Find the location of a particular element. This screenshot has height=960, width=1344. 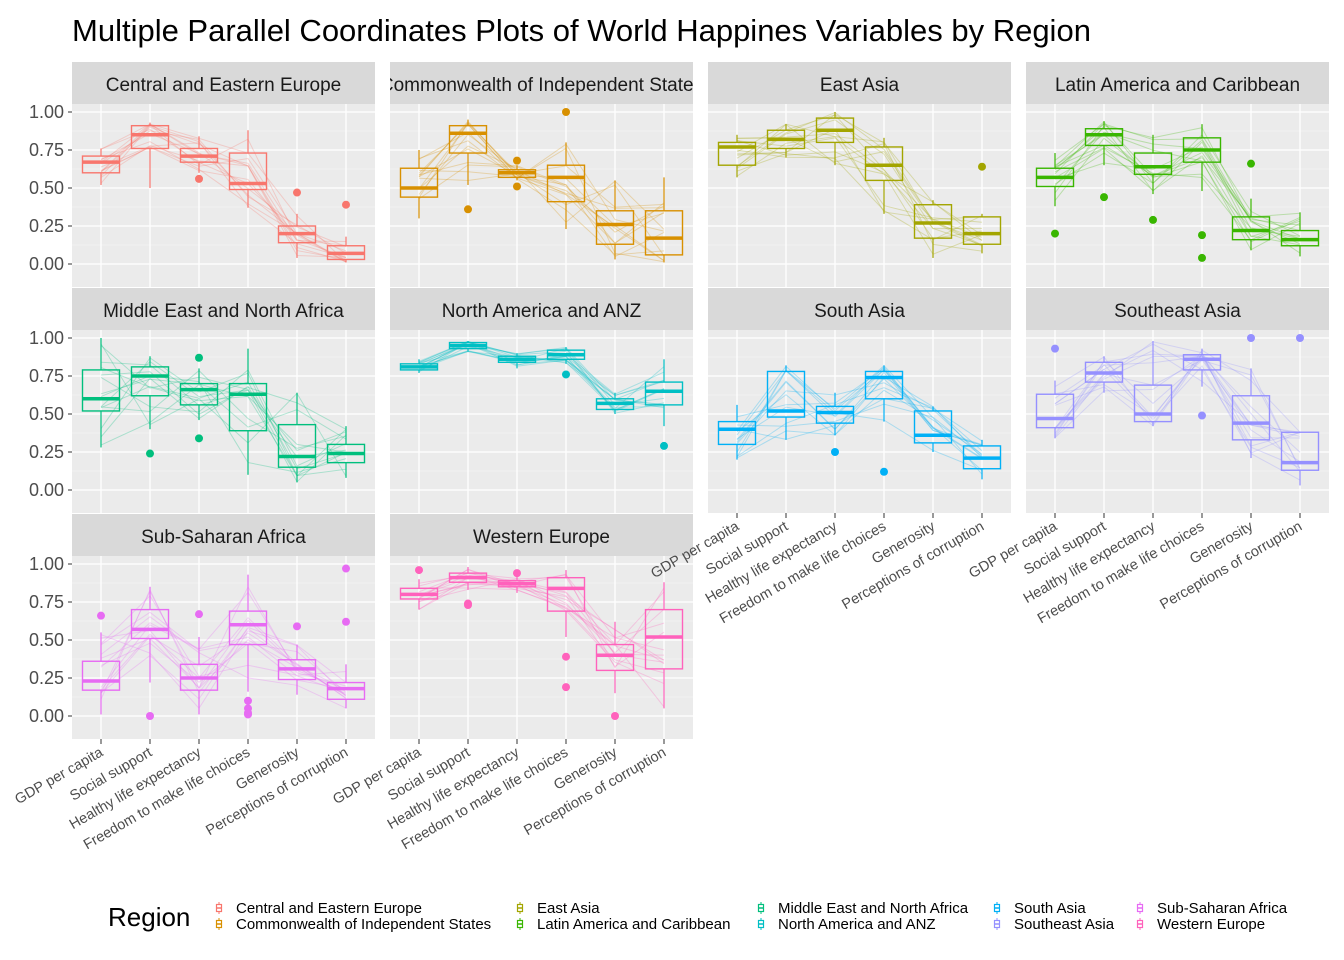

facet-strip-label: Latin America and Caribbean is located at coordinates (1177, 85).